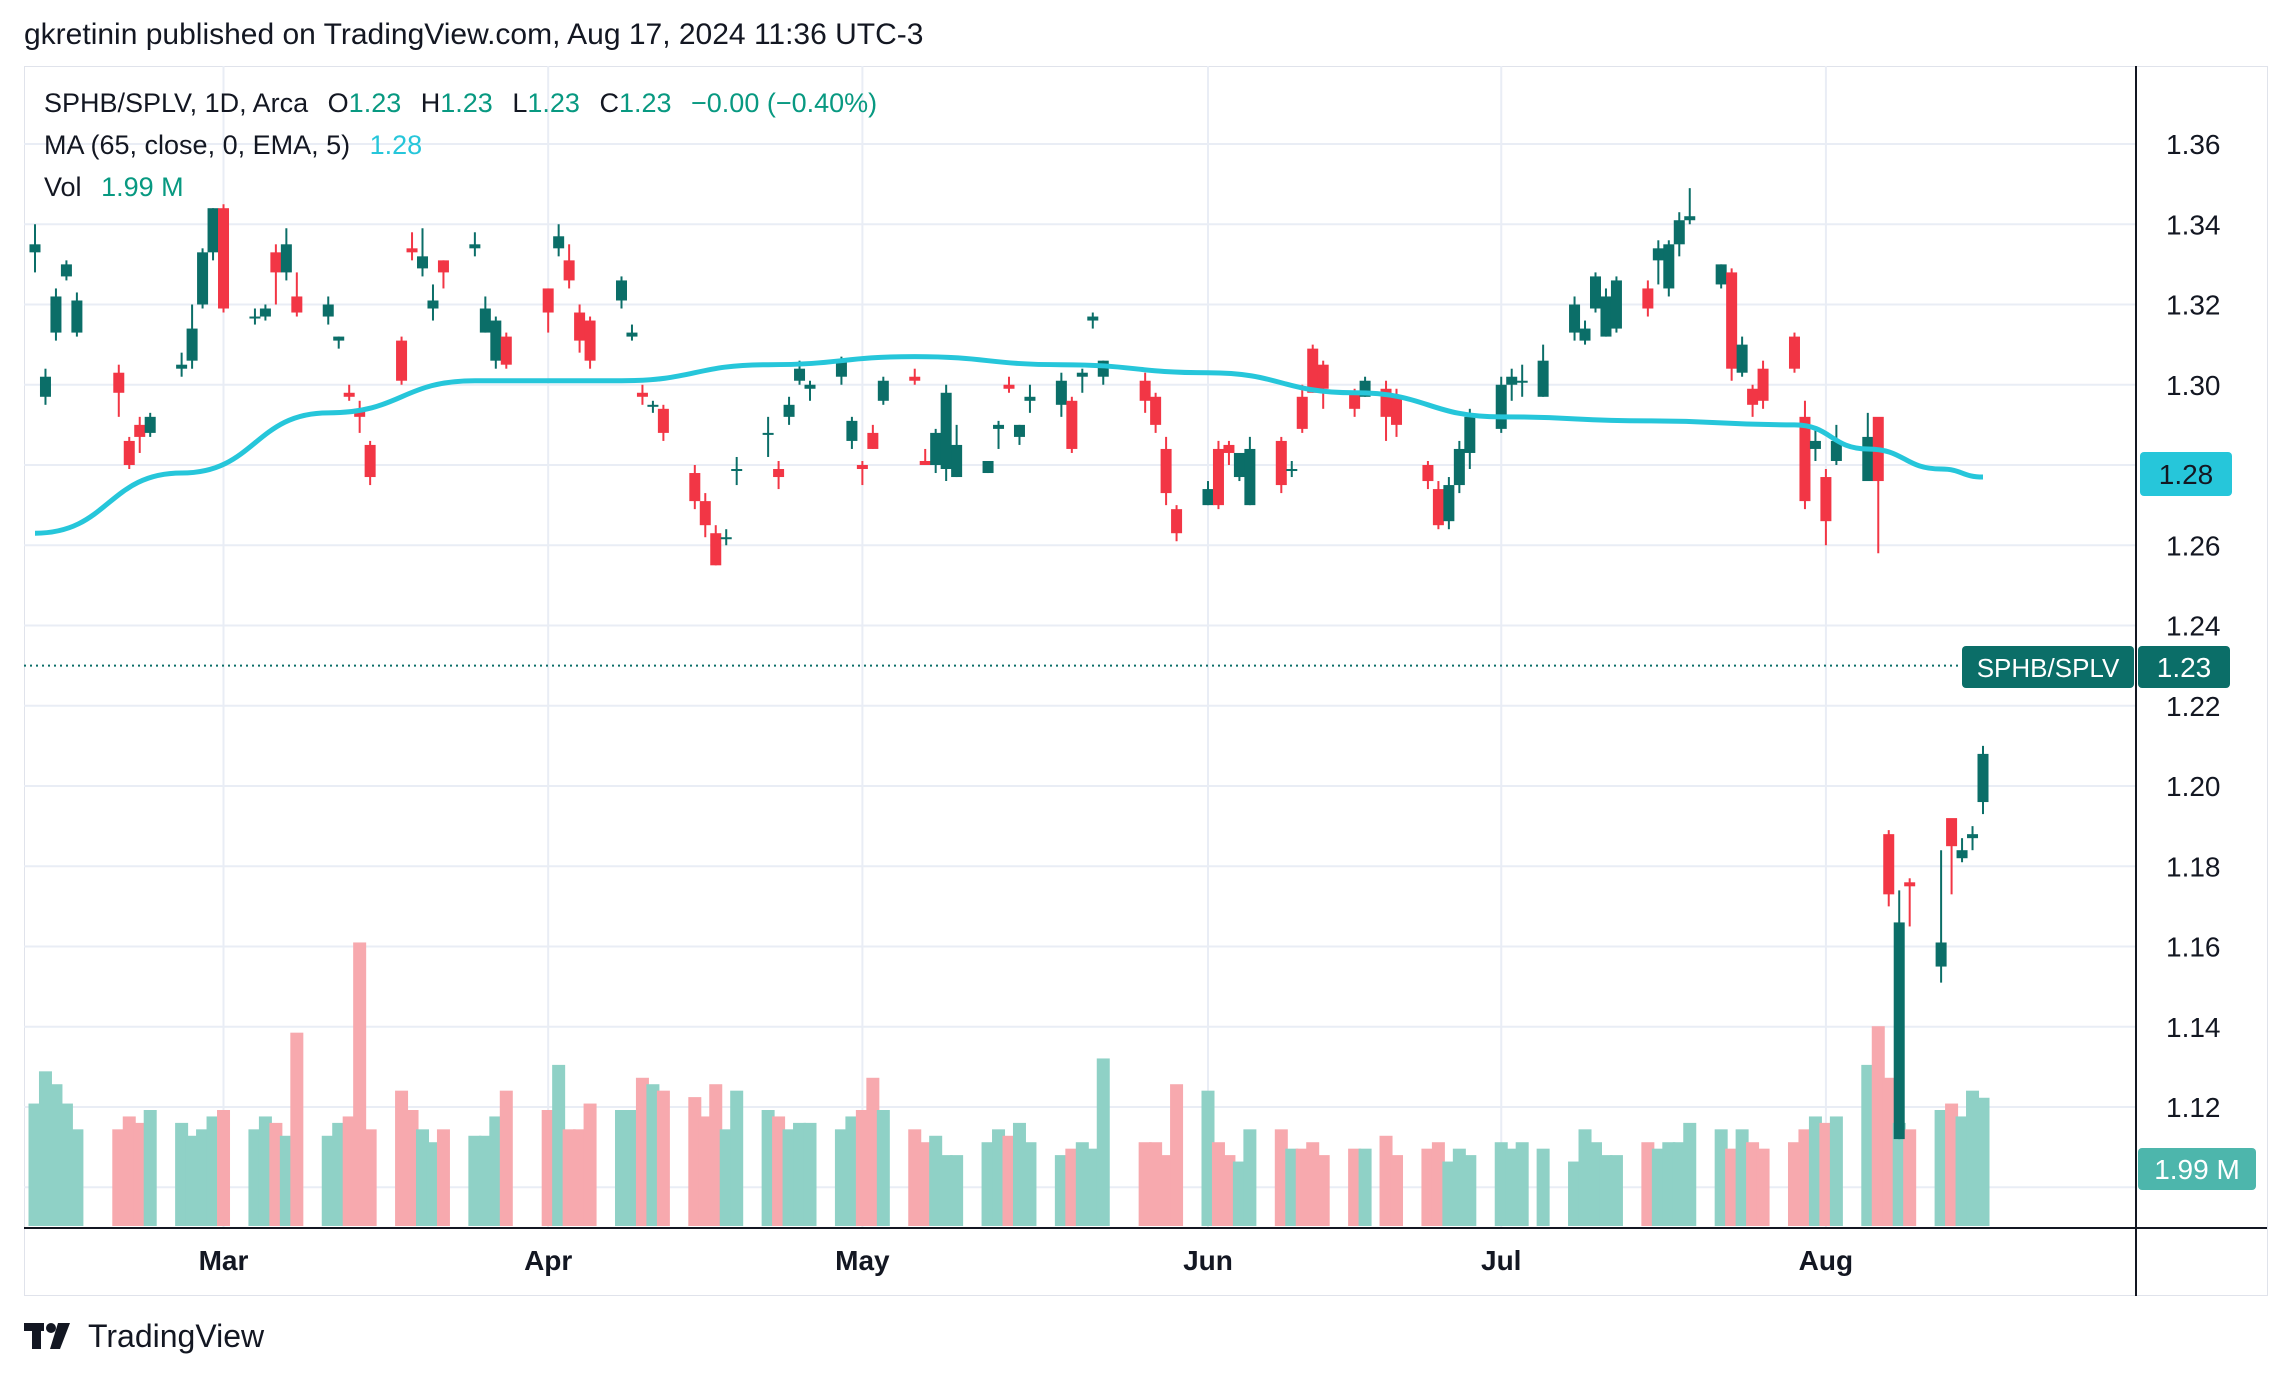 This screenshot has height=1380, width=2283. I want to click on legend-close-label: C, so click(609, 103).